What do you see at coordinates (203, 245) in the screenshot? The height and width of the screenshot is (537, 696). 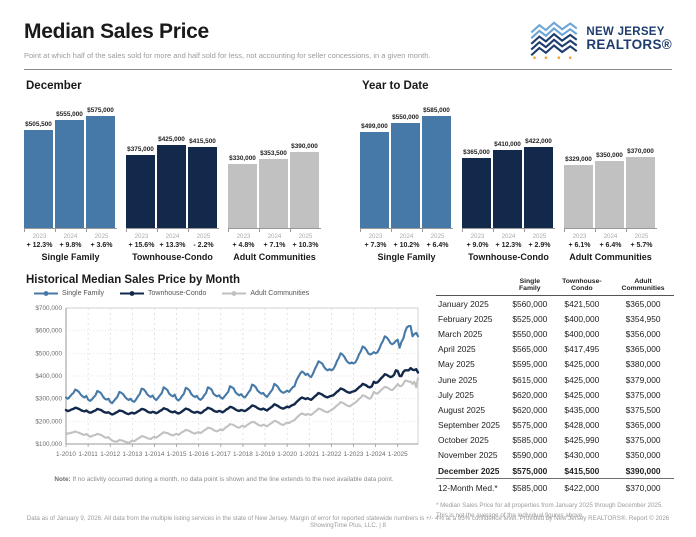 I see `bar-pct-label: - 2.2%` at bounding box center [203, 245].